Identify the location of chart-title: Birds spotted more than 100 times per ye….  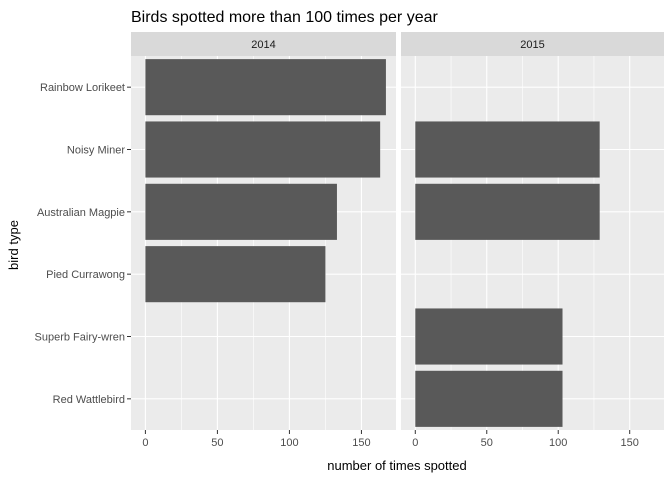
(284, 17).